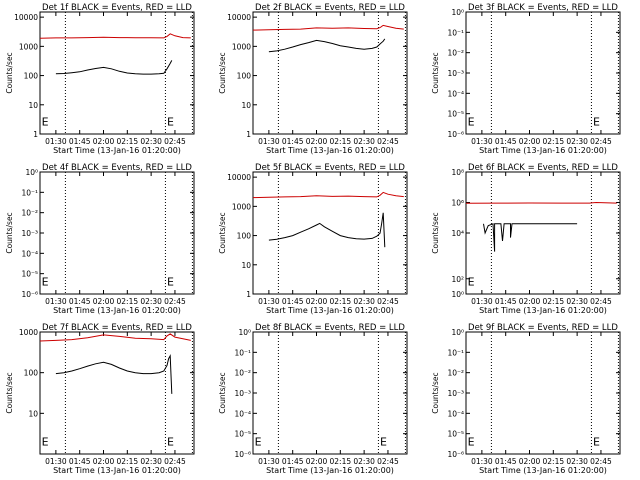 Image resolution: width=640 pixels, height=480 pixels. What do you see at coordinates (117, 8) in the screenshot?
I see `panel-title: Det 1f BLACK = Events, RED = LLD` at bounding box center [117, 8].